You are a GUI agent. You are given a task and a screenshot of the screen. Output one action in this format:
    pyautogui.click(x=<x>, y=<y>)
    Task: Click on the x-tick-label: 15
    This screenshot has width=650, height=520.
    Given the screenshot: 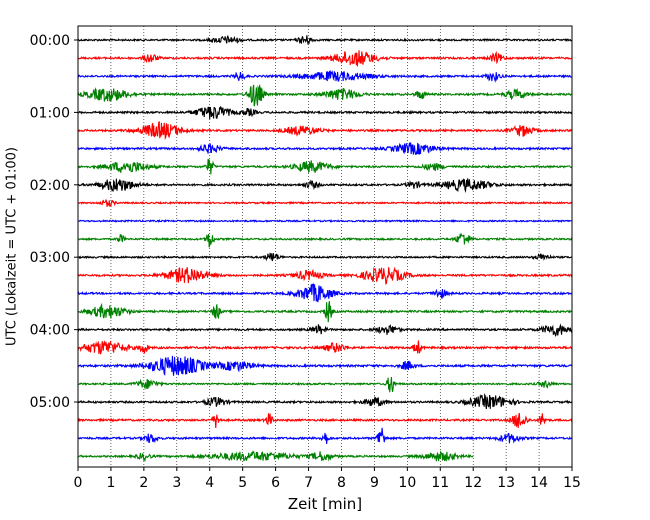 What is the action you would take?
    pyautogui.click(x=572, y=483)
    